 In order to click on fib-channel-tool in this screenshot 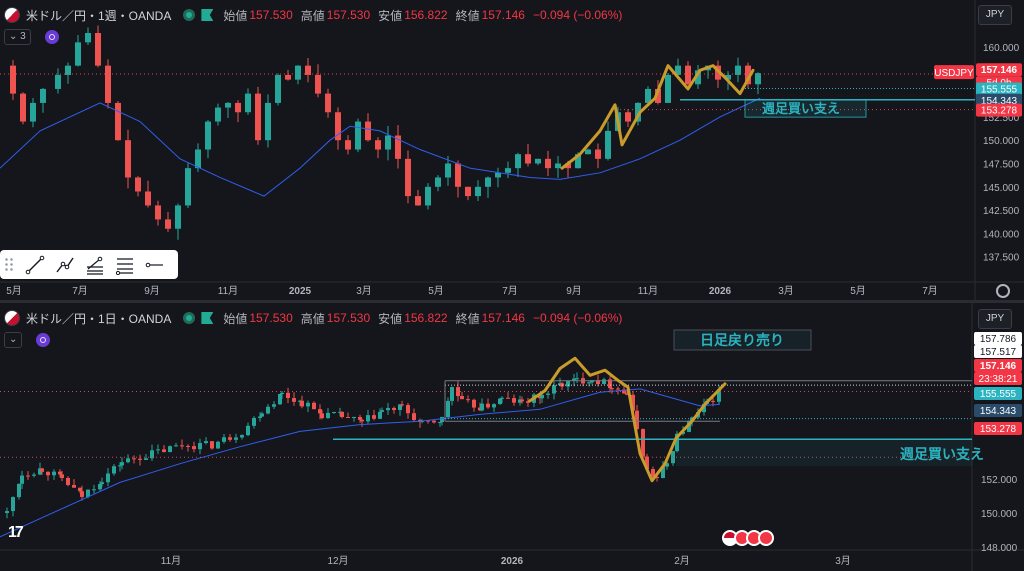, I will do `click(95, 265)`.